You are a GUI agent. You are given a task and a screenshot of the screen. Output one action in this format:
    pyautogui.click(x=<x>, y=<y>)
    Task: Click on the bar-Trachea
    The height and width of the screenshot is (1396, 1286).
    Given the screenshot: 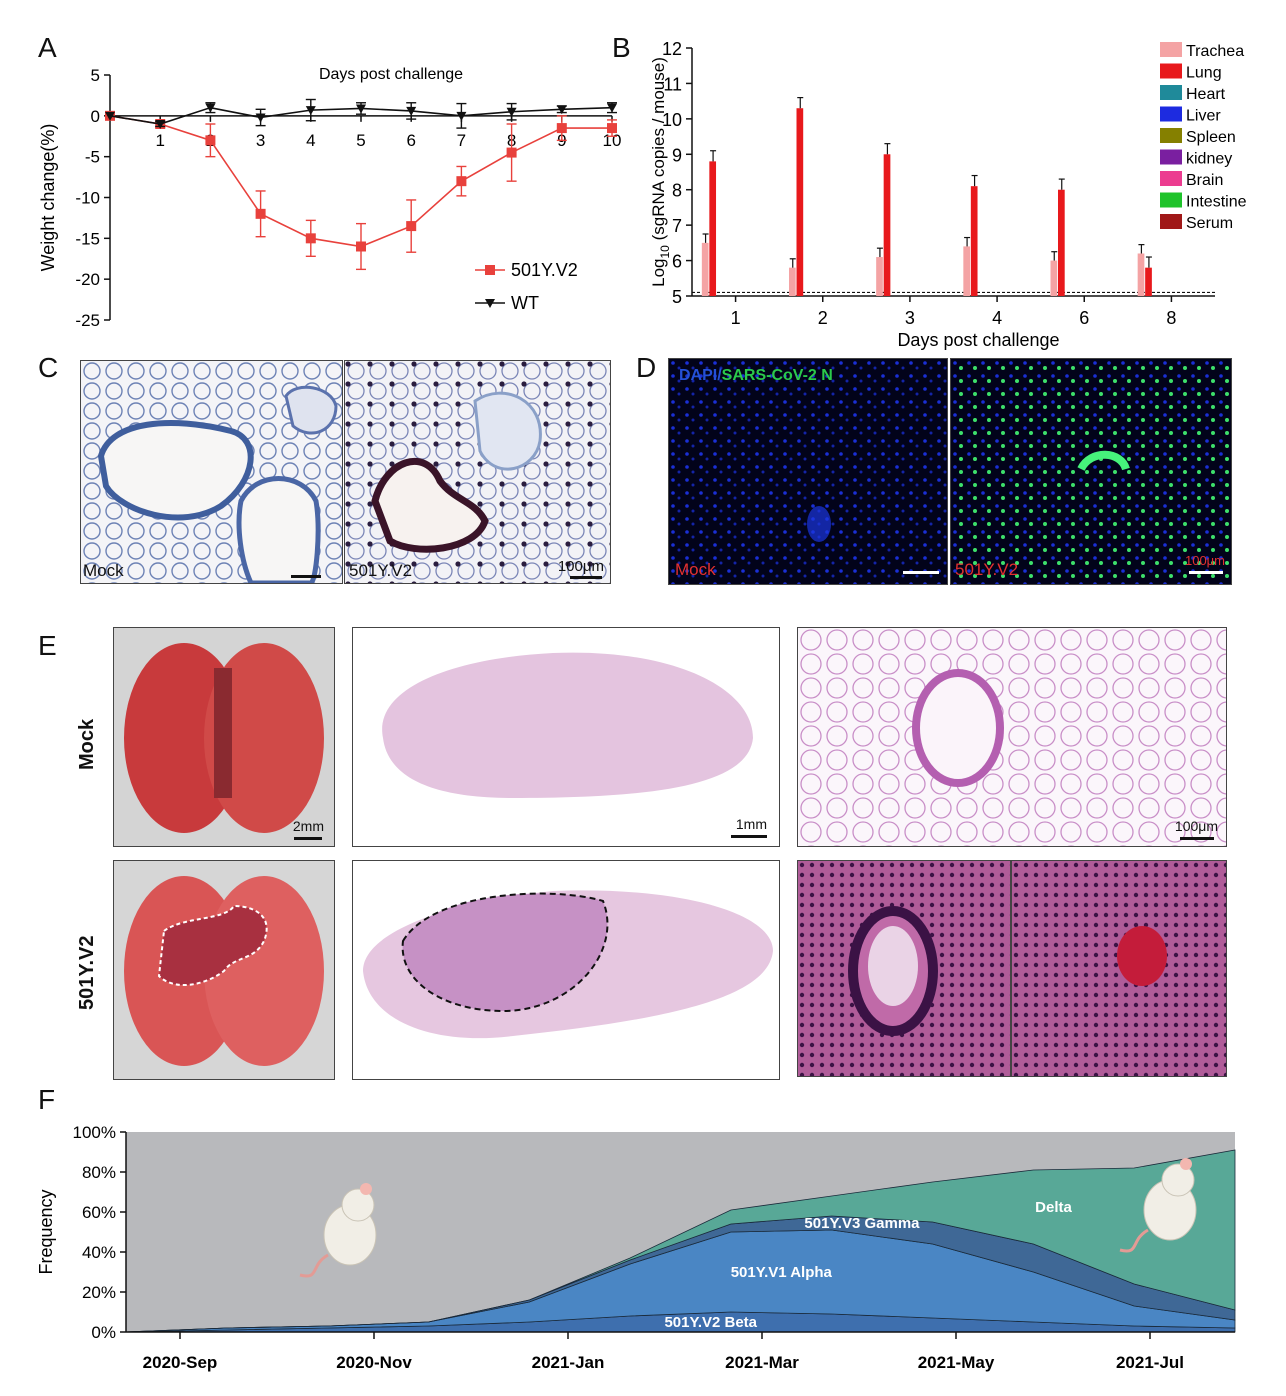 What is the action you would take?
    pyautogui.click(x=792, y=281)
    